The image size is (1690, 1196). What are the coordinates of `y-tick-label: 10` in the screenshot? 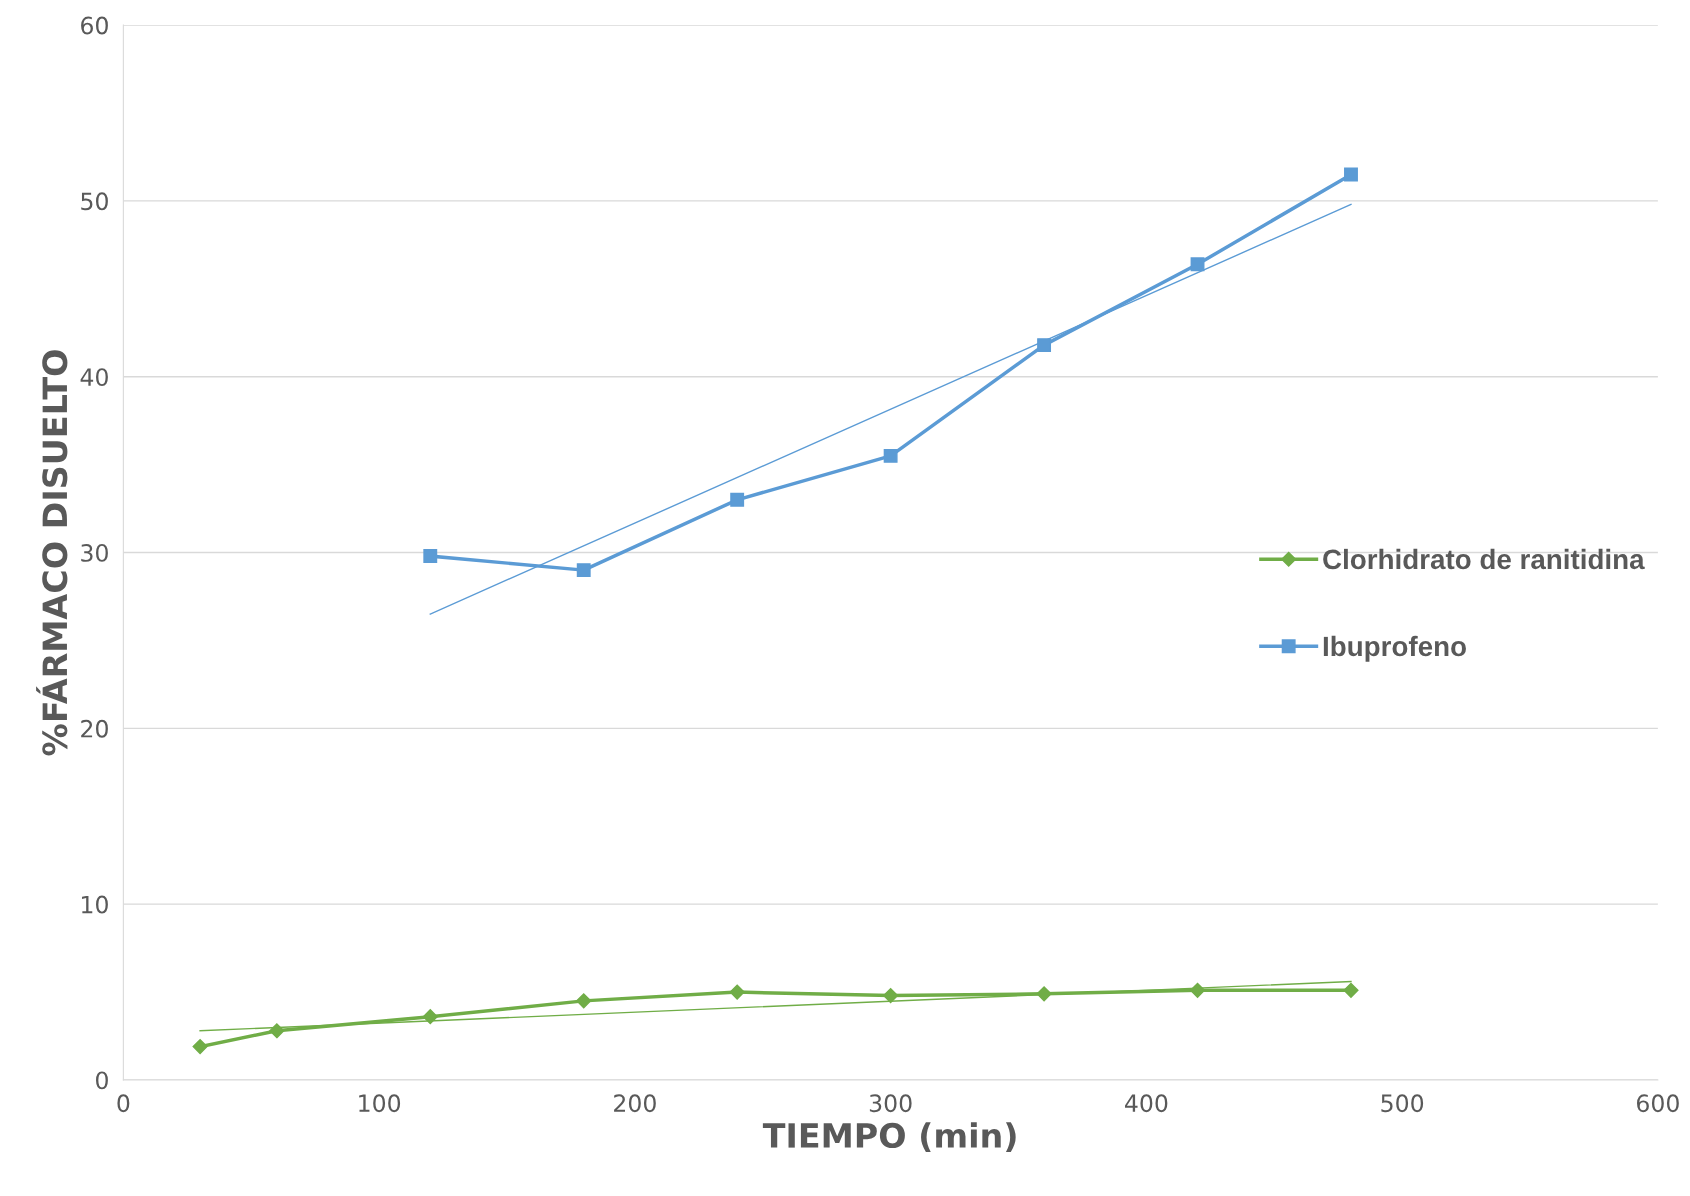 It's located at (95, 904).